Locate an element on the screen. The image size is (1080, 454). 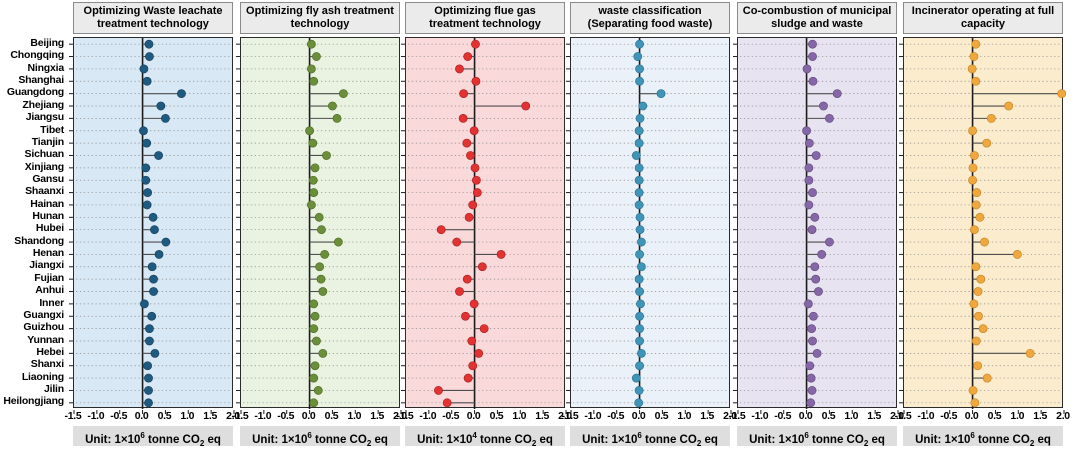
y-axis-label: Fujian is located at coordinates (49, 277).